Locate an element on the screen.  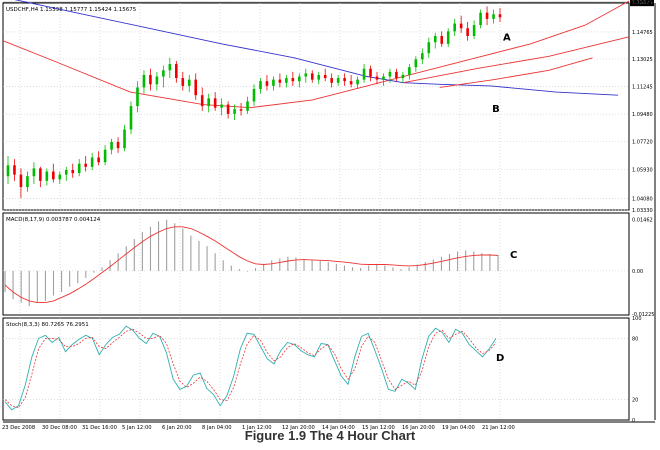
annotation-label: C is located at coordinates (513, 255).